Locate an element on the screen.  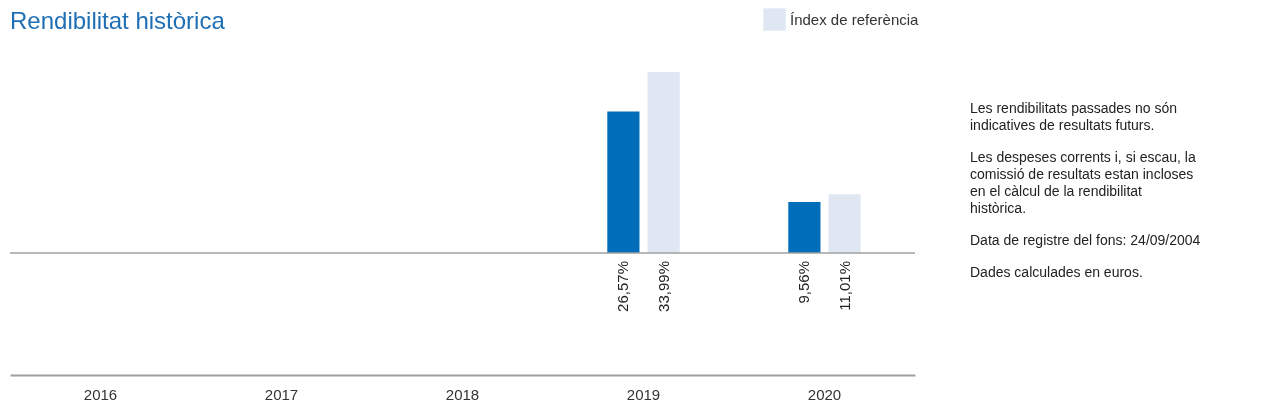
x-tick-label: 2016 is located at coordinates (100, 394).